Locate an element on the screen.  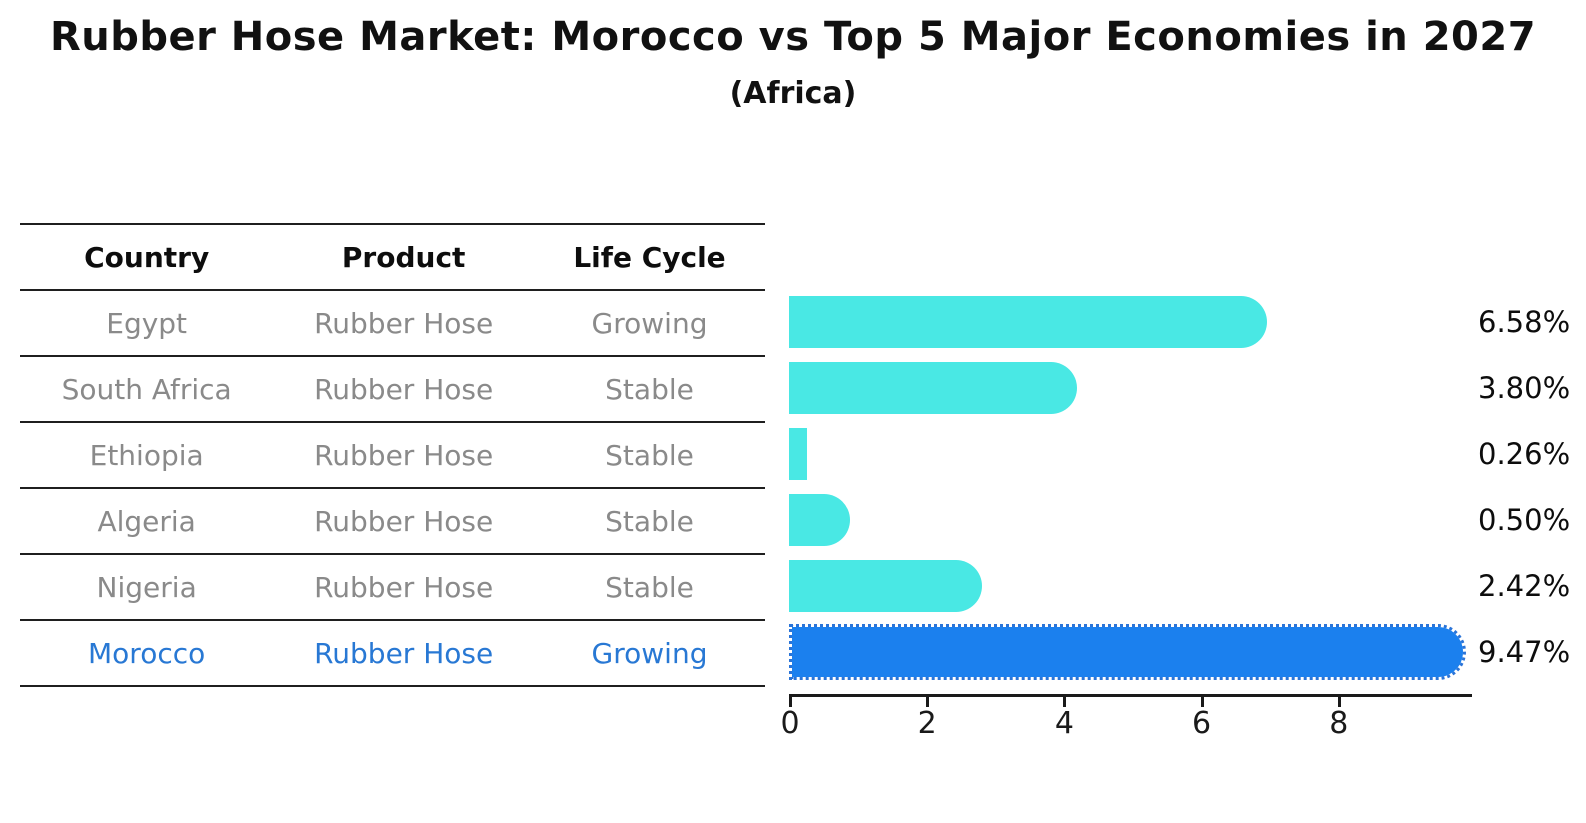
bar-egypt is located at coordinates (1028, 322).